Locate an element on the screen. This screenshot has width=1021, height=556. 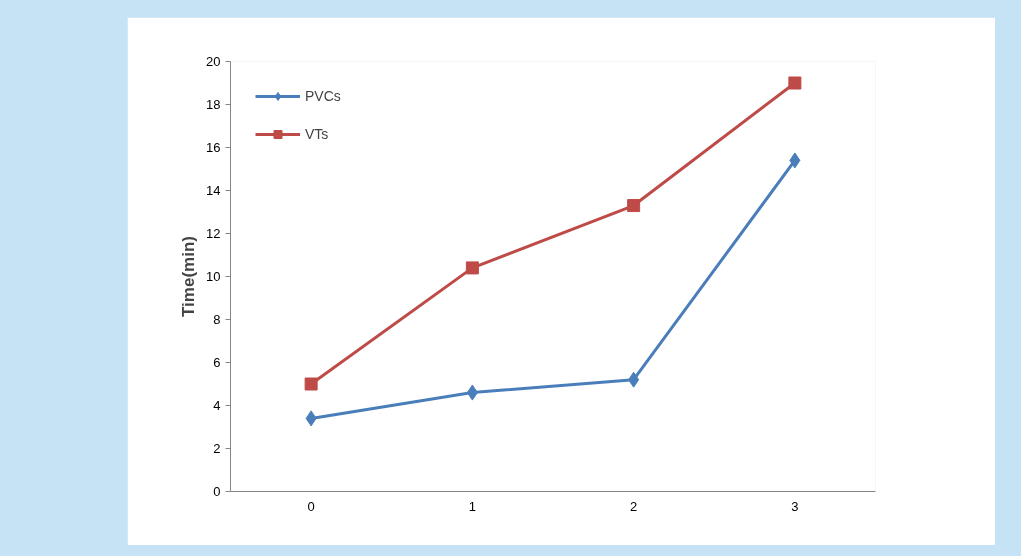
y-tick-label: 12 is located at coordinates (213, 233).